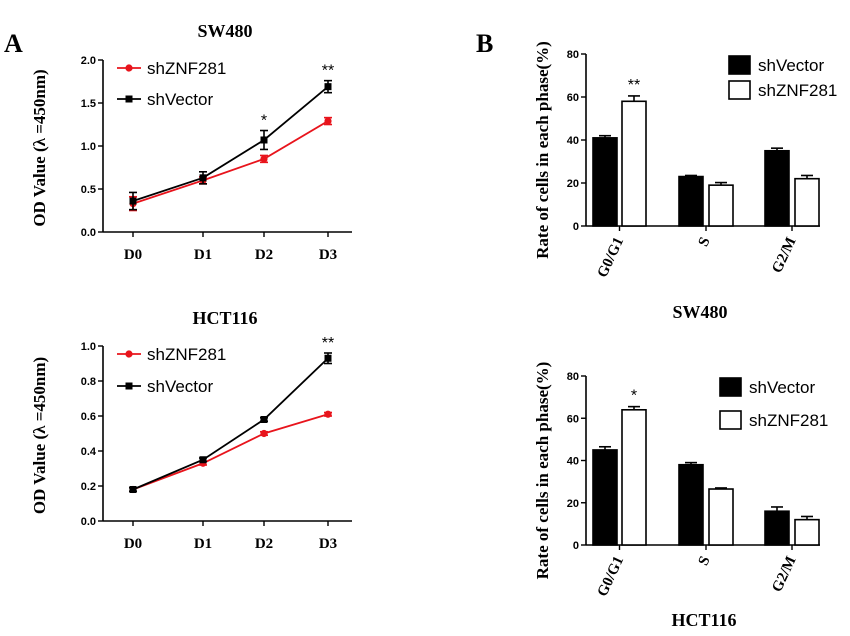  What do you see at coordinates (133, 544) in the screenshot?
I see `x-tick-label: D0` at bounding box center [133, 544].